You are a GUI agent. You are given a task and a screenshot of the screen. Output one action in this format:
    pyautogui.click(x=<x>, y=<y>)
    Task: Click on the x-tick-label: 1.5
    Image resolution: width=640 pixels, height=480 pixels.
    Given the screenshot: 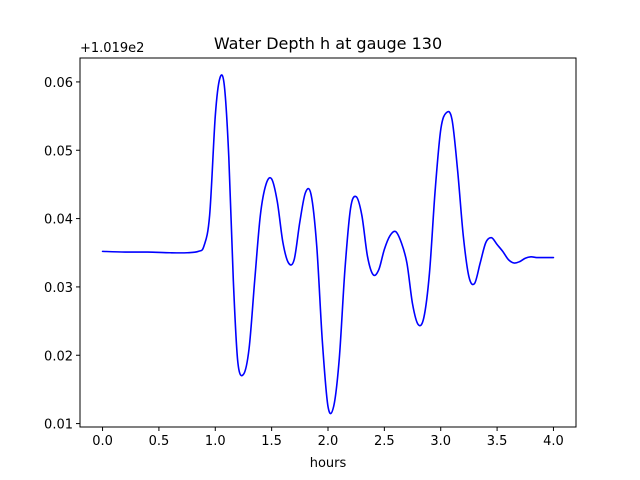 What is the action you would take?
    pyautogui.click(x=271, y=441)
    